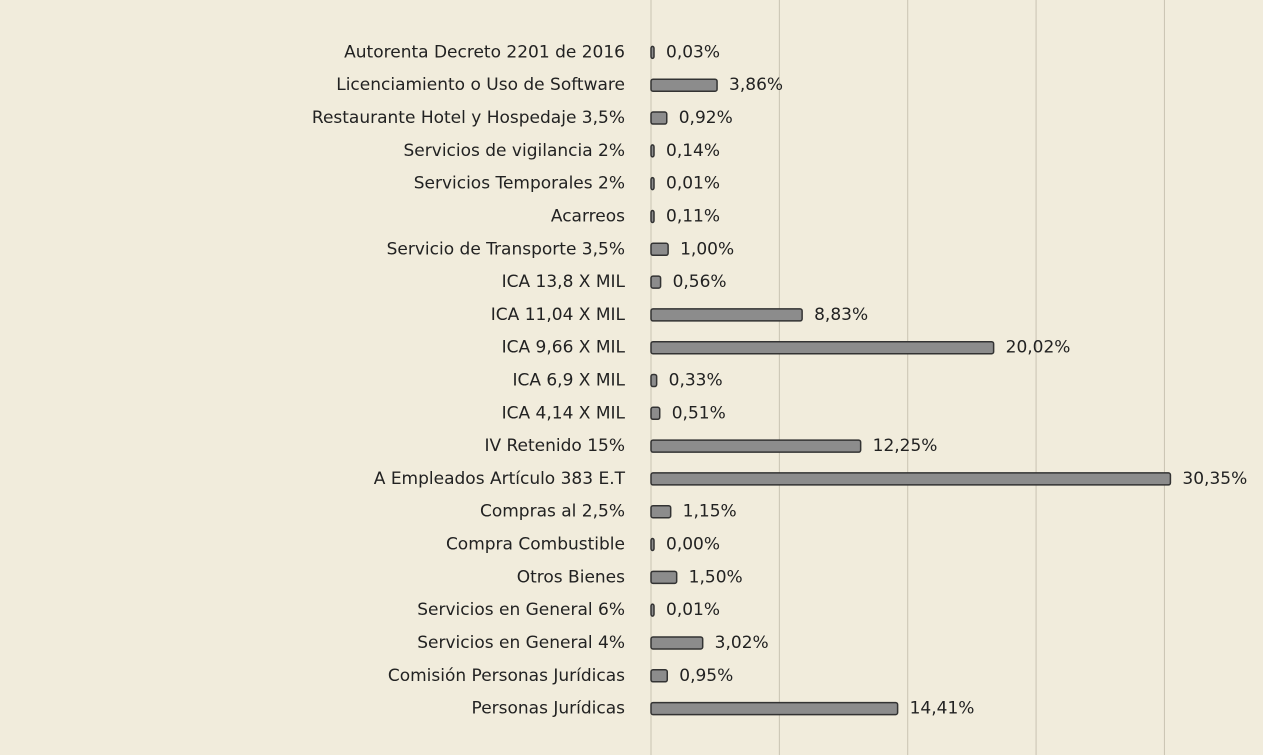  I want to click on data-label: 30,35%, so click(1214, 479).